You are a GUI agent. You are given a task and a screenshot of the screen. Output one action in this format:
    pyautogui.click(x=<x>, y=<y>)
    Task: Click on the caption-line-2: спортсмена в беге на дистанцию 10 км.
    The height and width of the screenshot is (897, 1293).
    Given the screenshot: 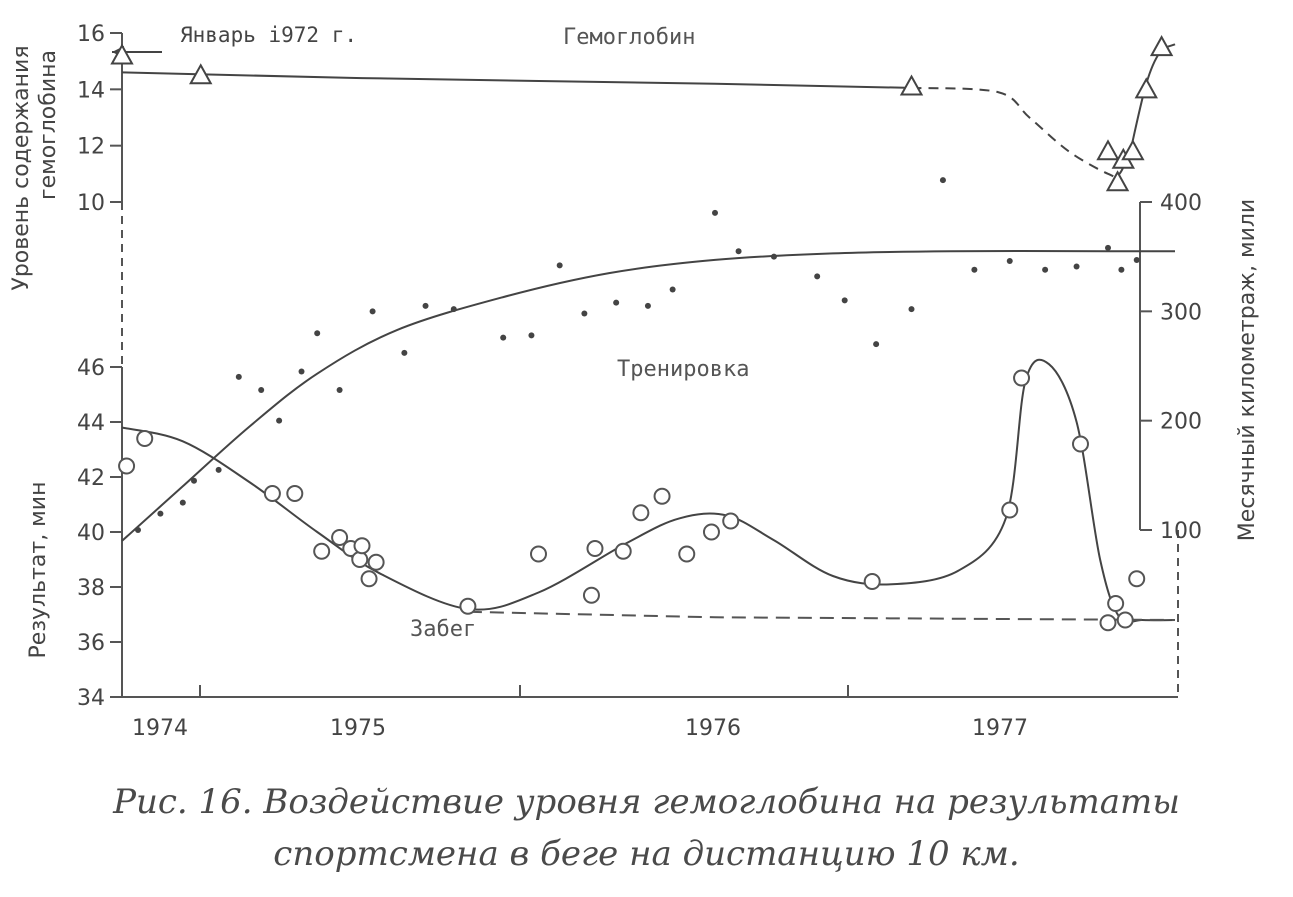 What is the action you would take?
    pyautogui.click(x=646, y=854)
    